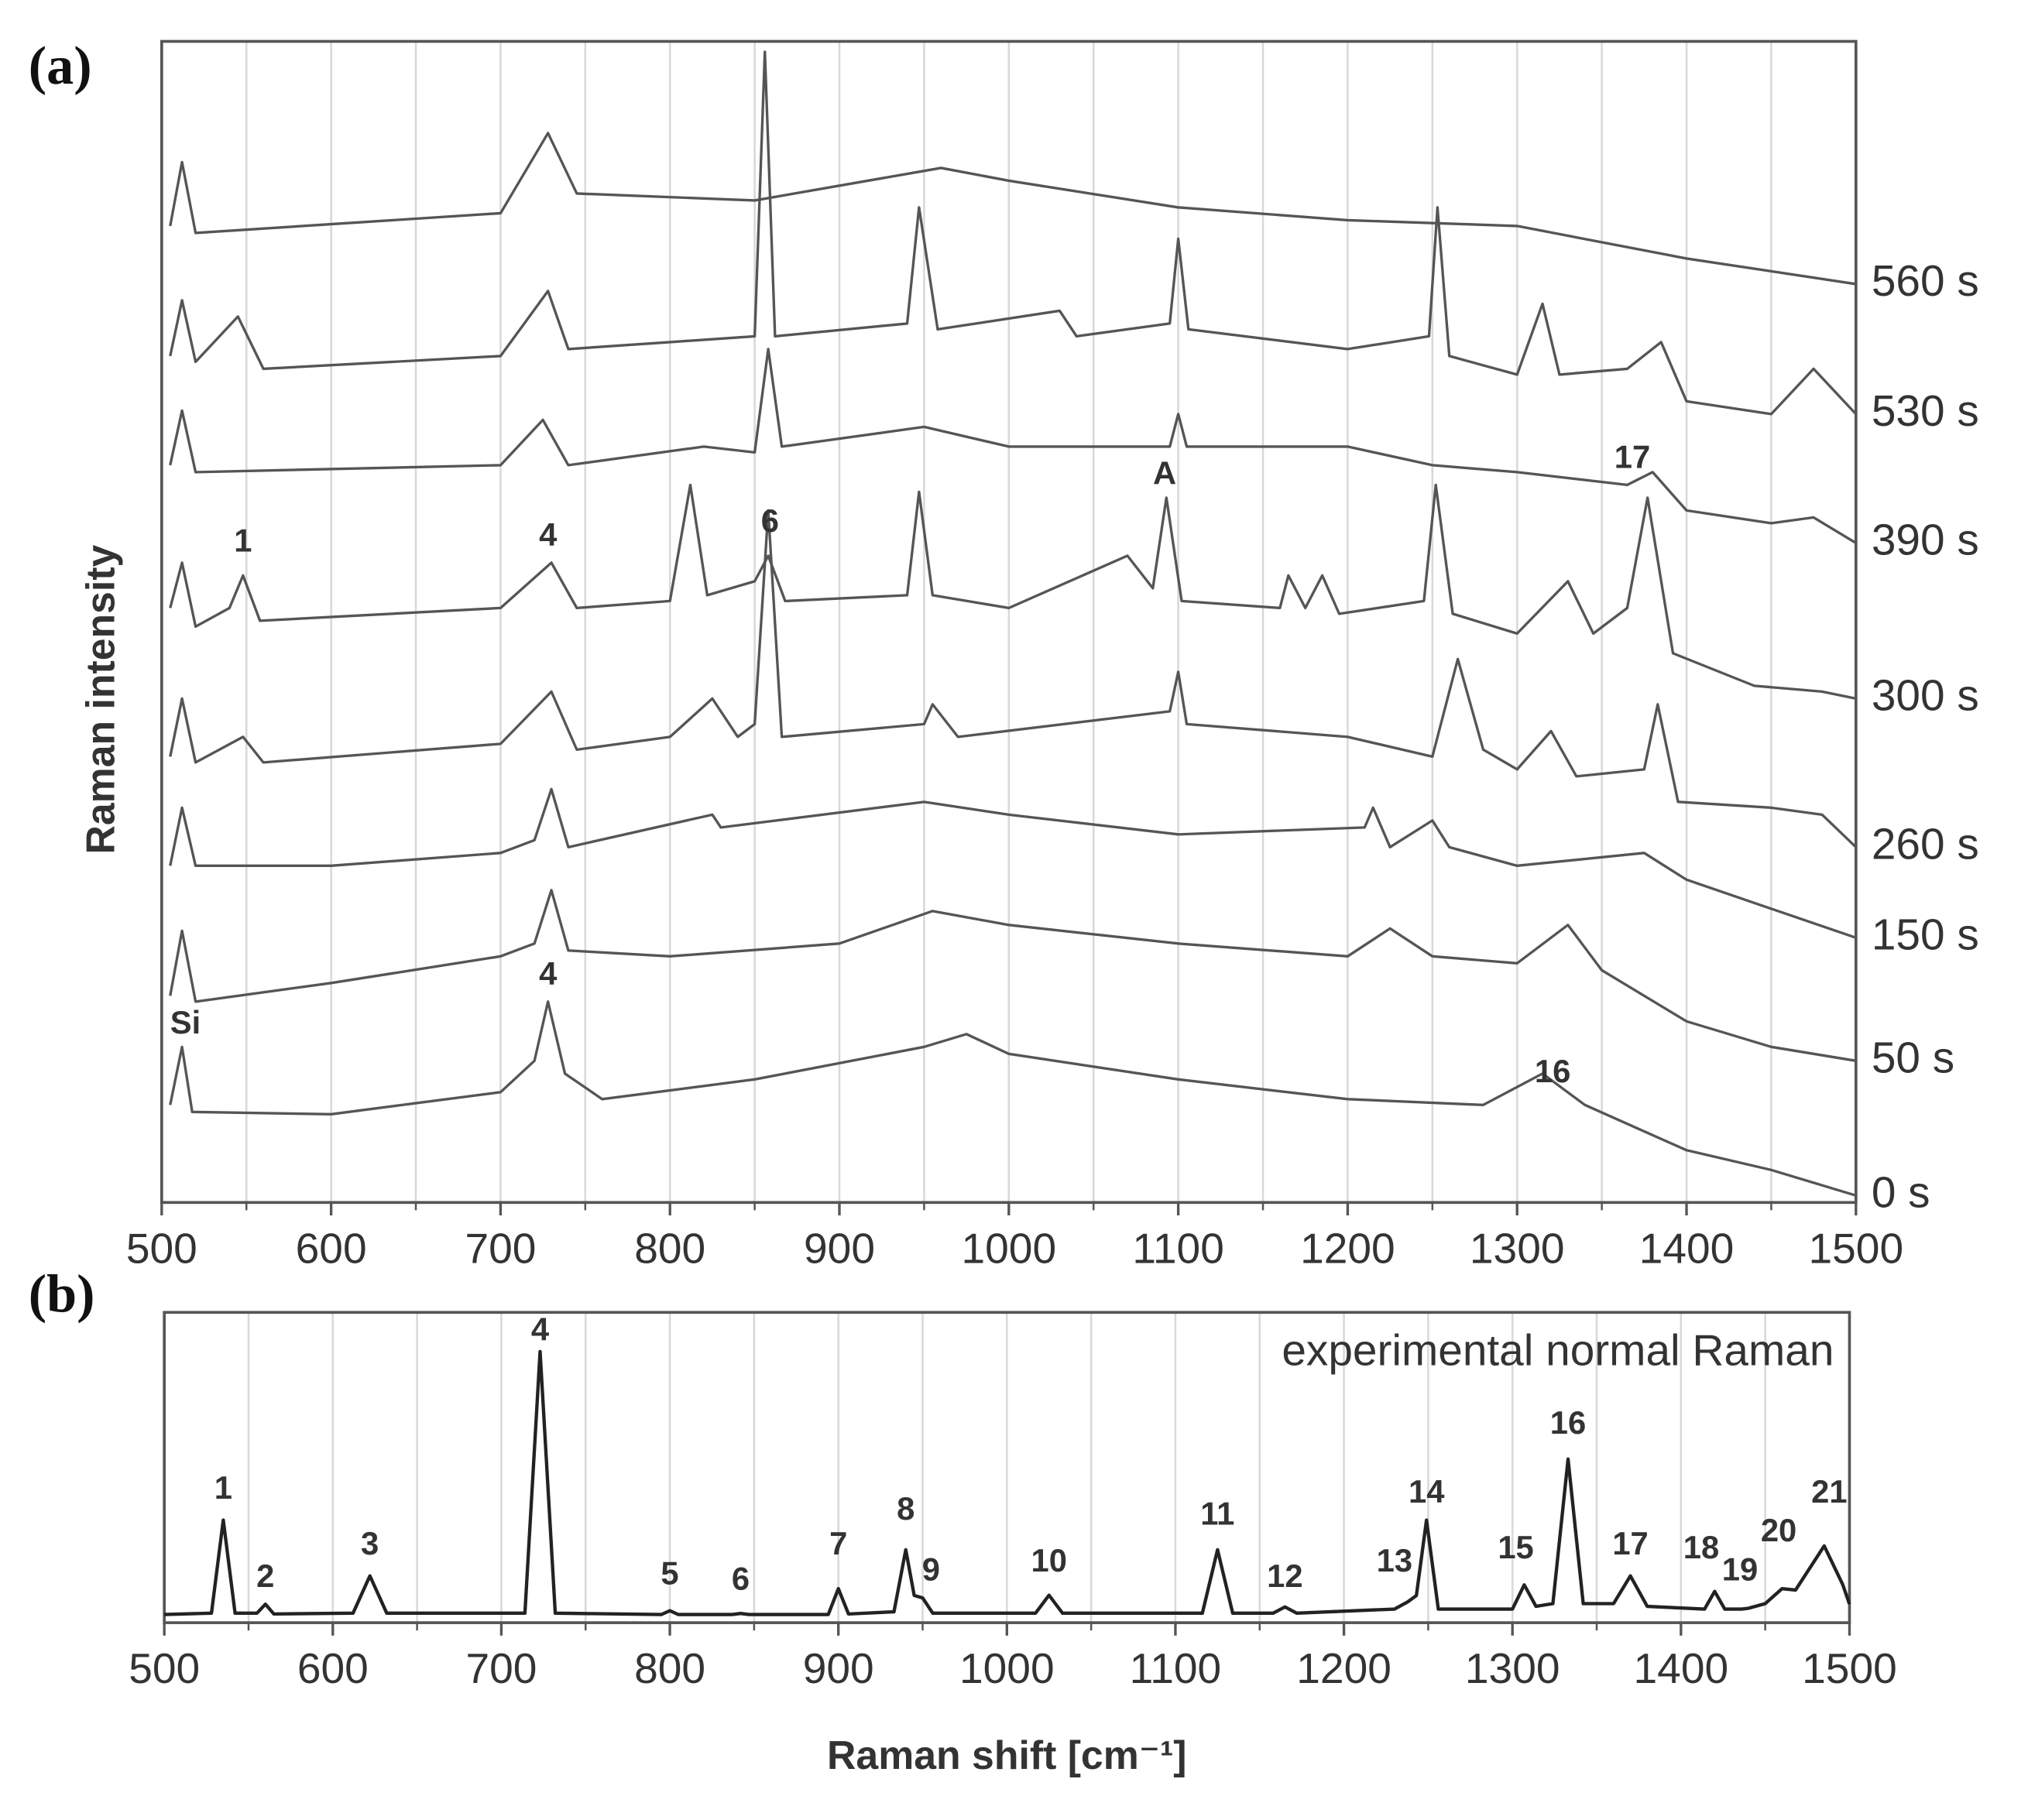 This screenshot has width=2028, height=1820. Describe the element at coordinates (906, 1509) in the screenshot. I see `peak-label: 8` at that location.